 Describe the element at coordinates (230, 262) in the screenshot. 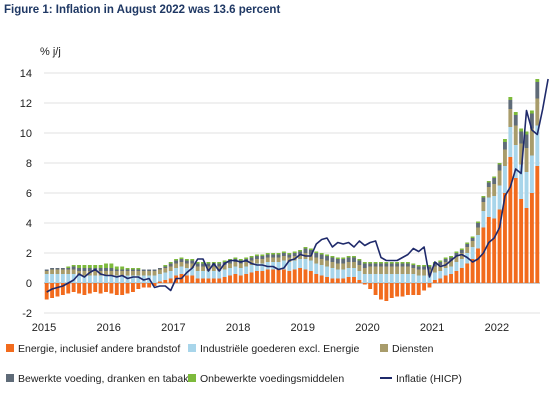

I see `bar-segment-s3-m34` at that location.